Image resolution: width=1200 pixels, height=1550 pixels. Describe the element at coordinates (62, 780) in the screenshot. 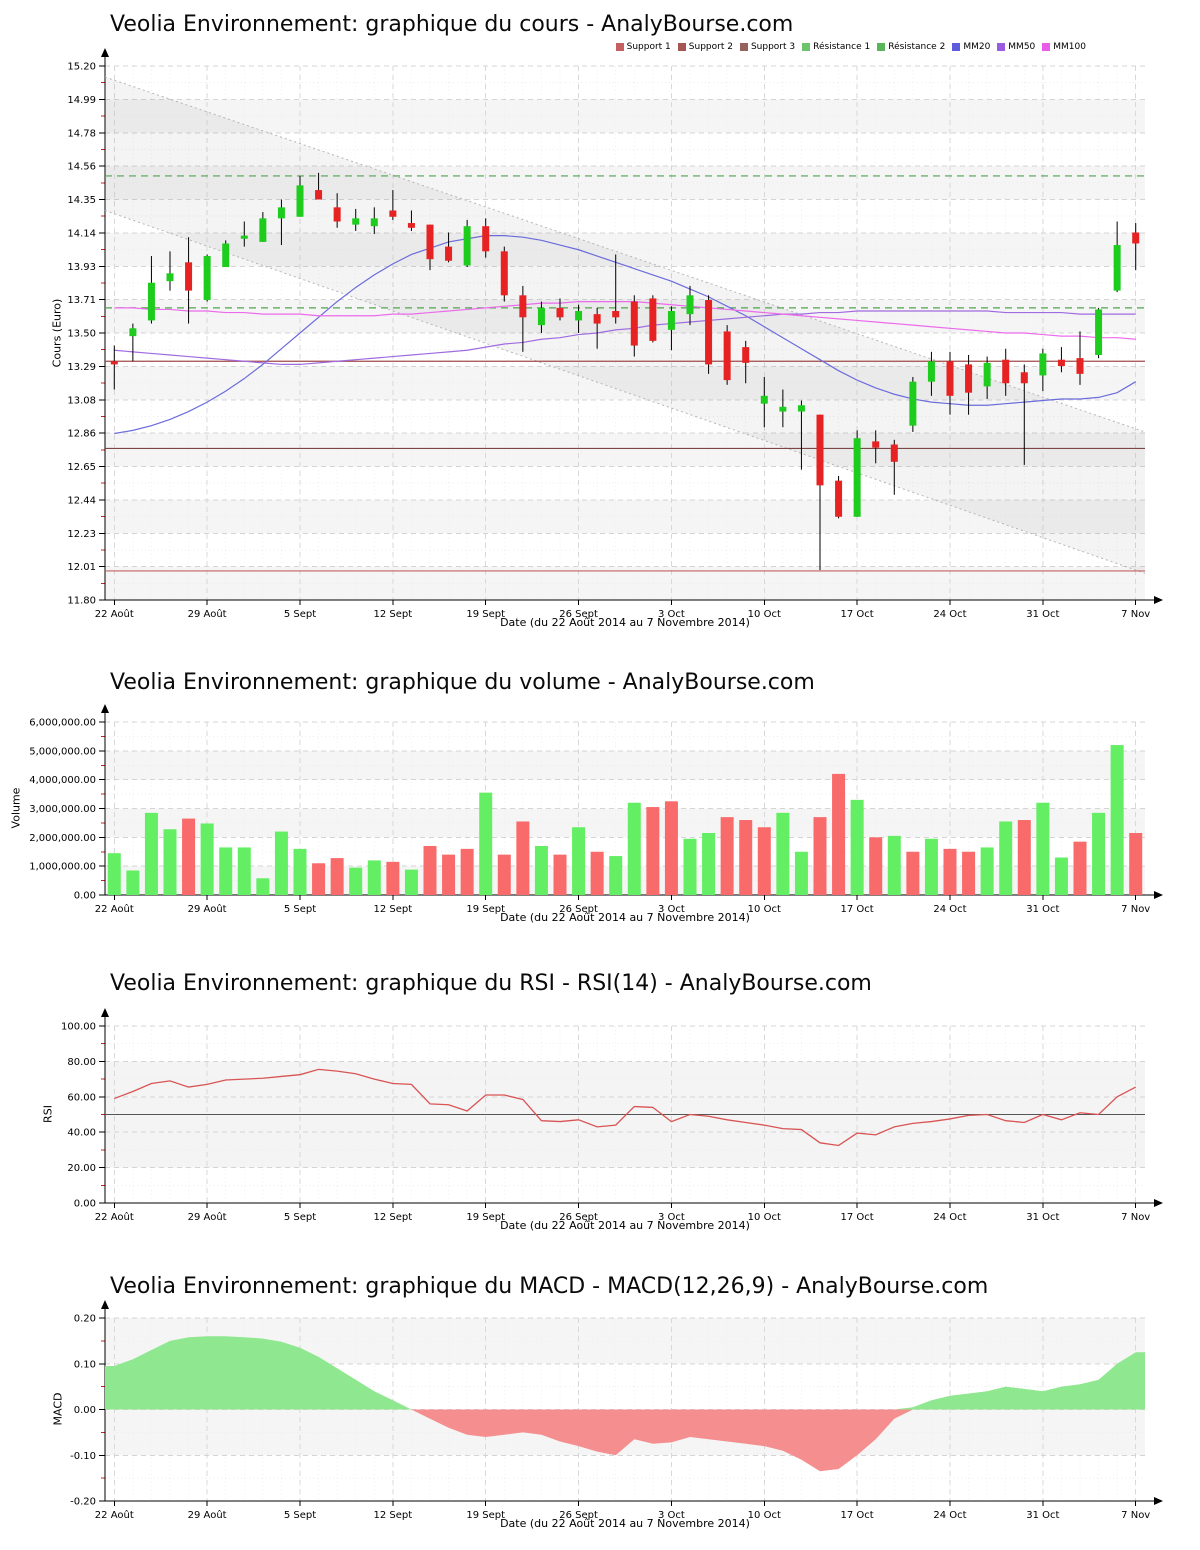

I see `volume-y-tick-label: 4,000,000.00` at that location.